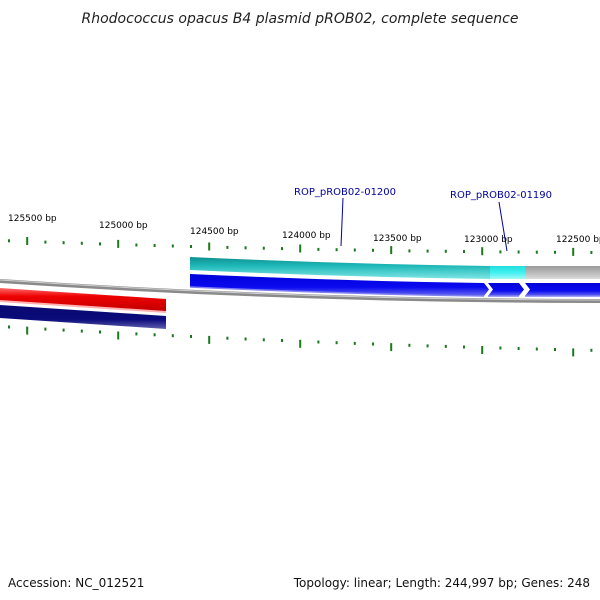 This screenshot has height=600, width=600. What do you see at coordinates (345, 192) in the screenshot?
I see `gene-label-rop-pROB02-01200: ROP_pROB02-01200` at bounding box center [345, 192].